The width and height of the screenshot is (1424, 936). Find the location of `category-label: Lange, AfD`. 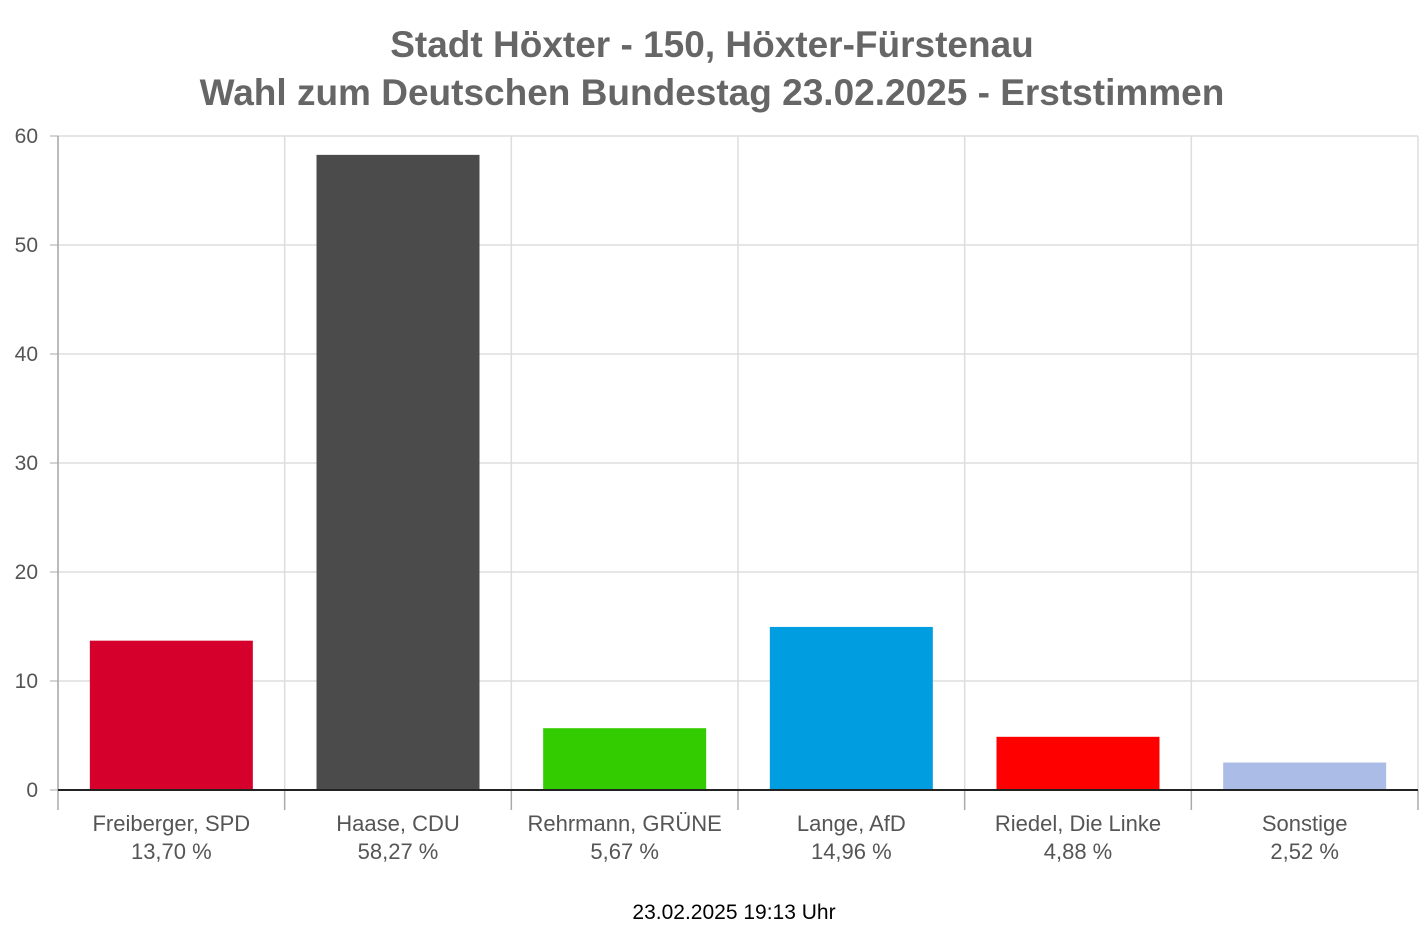

category-label: Lange, AfD is located at coordinates (851, 823).